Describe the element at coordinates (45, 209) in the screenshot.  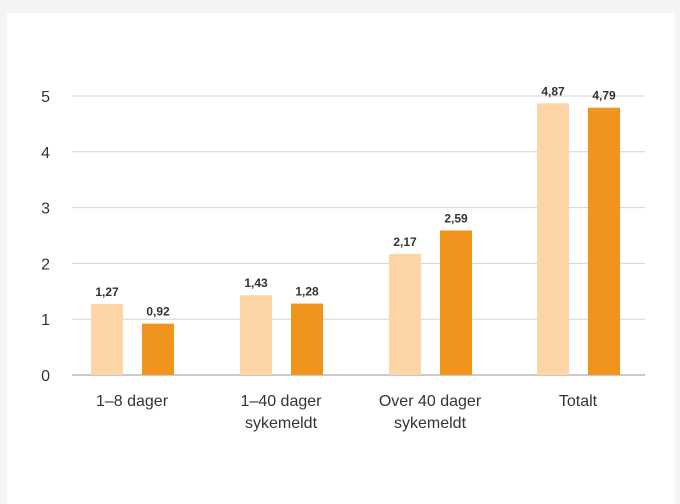
I see `y-tick-label: 3` at that location.